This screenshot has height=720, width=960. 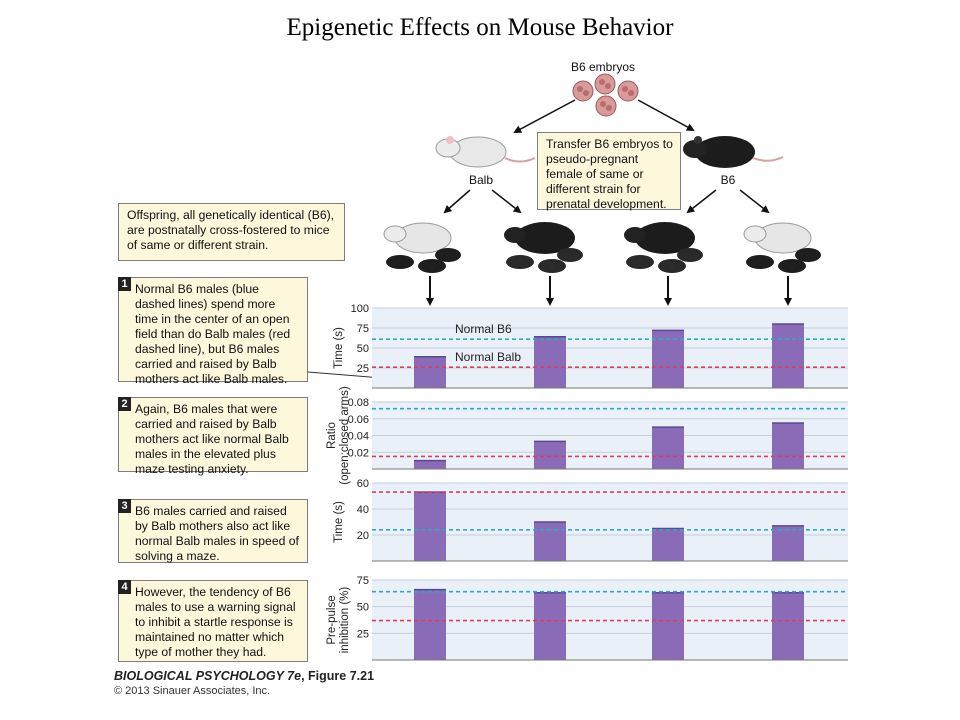 What do you see at coordinates (666, 115) in the screenshot?
I see `arrow-to-b6` at bounding box center [666, 115].